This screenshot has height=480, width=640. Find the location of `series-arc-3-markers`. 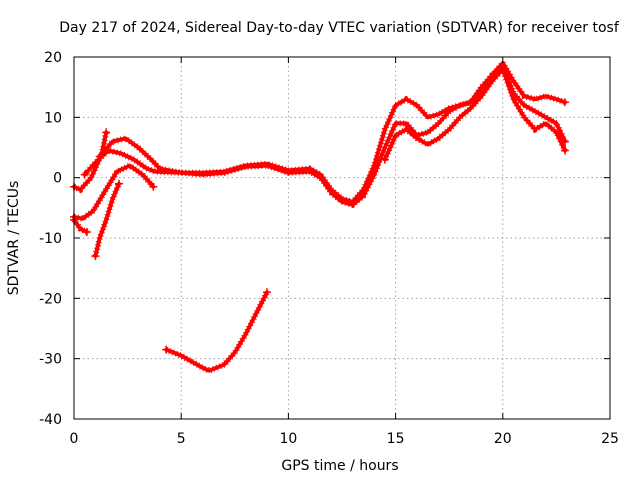

series-arc-3-markers is located at coordinates (80, 226).